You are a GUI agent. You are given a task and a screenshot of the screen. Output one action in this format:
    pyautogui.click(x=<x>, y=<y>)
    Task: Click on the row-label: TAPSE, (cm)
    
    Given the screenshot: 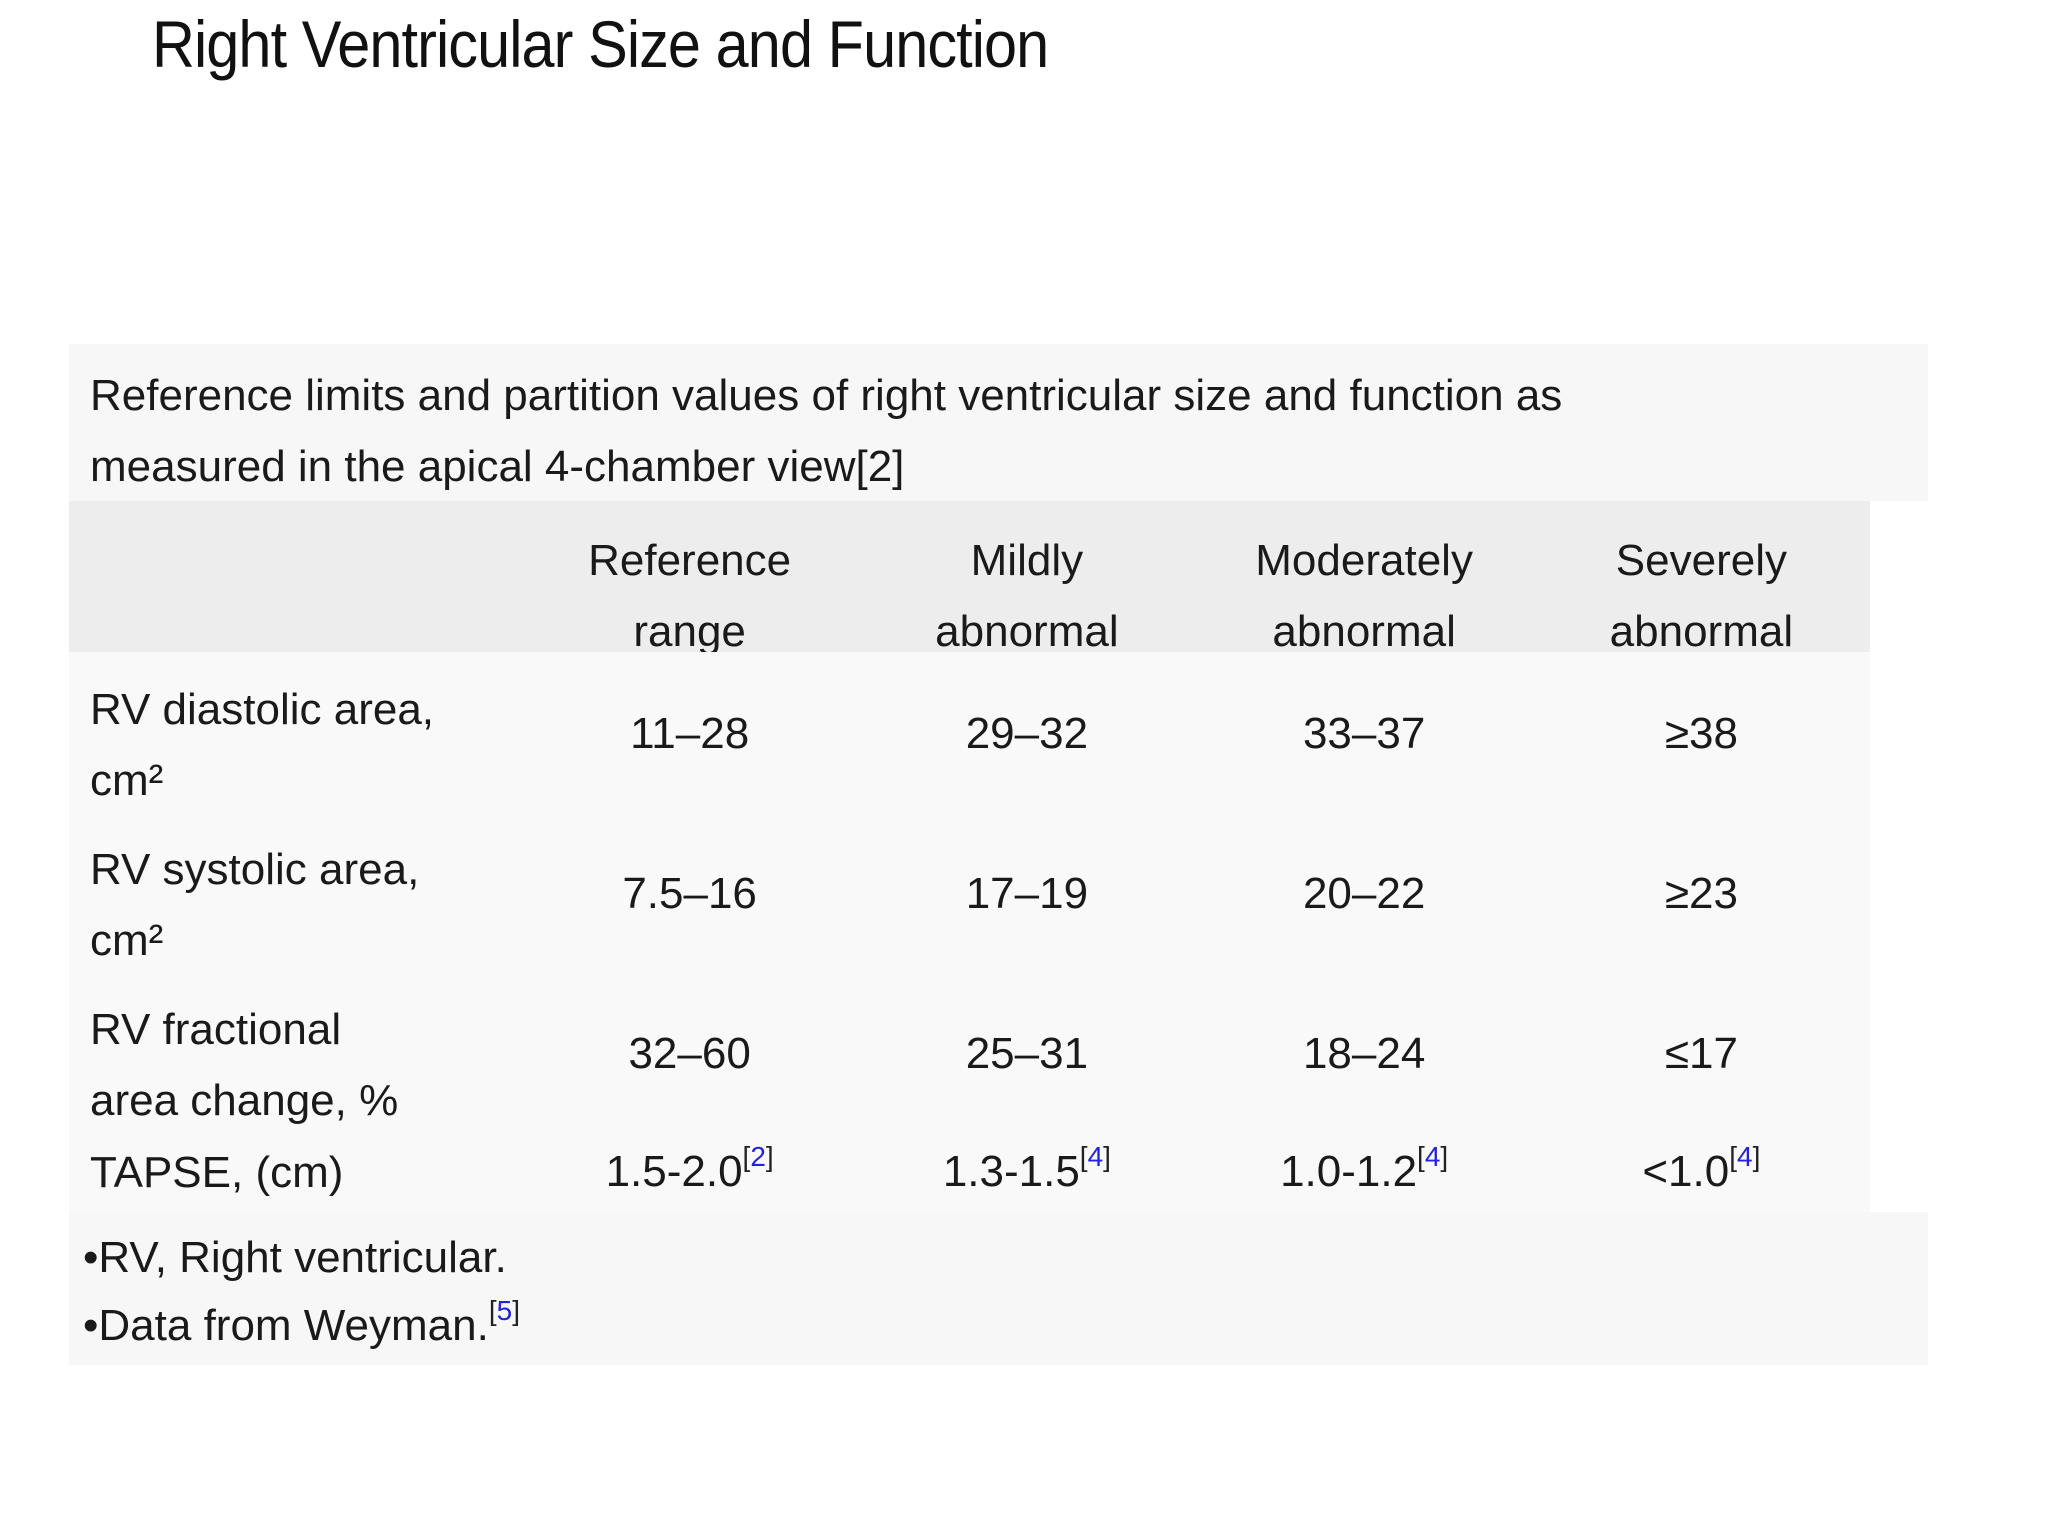 What is the action you would take?
    pyautogui.click(x=217, y=1172)
    